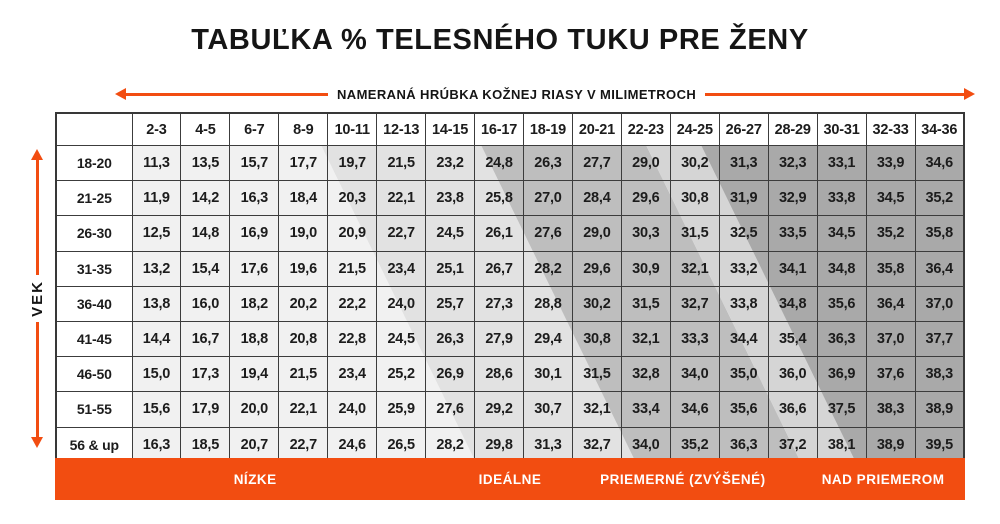  What do you see at coordinates (683, 479) in the screenshot?
I see `legend-item-average: PRIEMERNÉ (ZVÝŠENÉ)` at bounding box center [683, 479].